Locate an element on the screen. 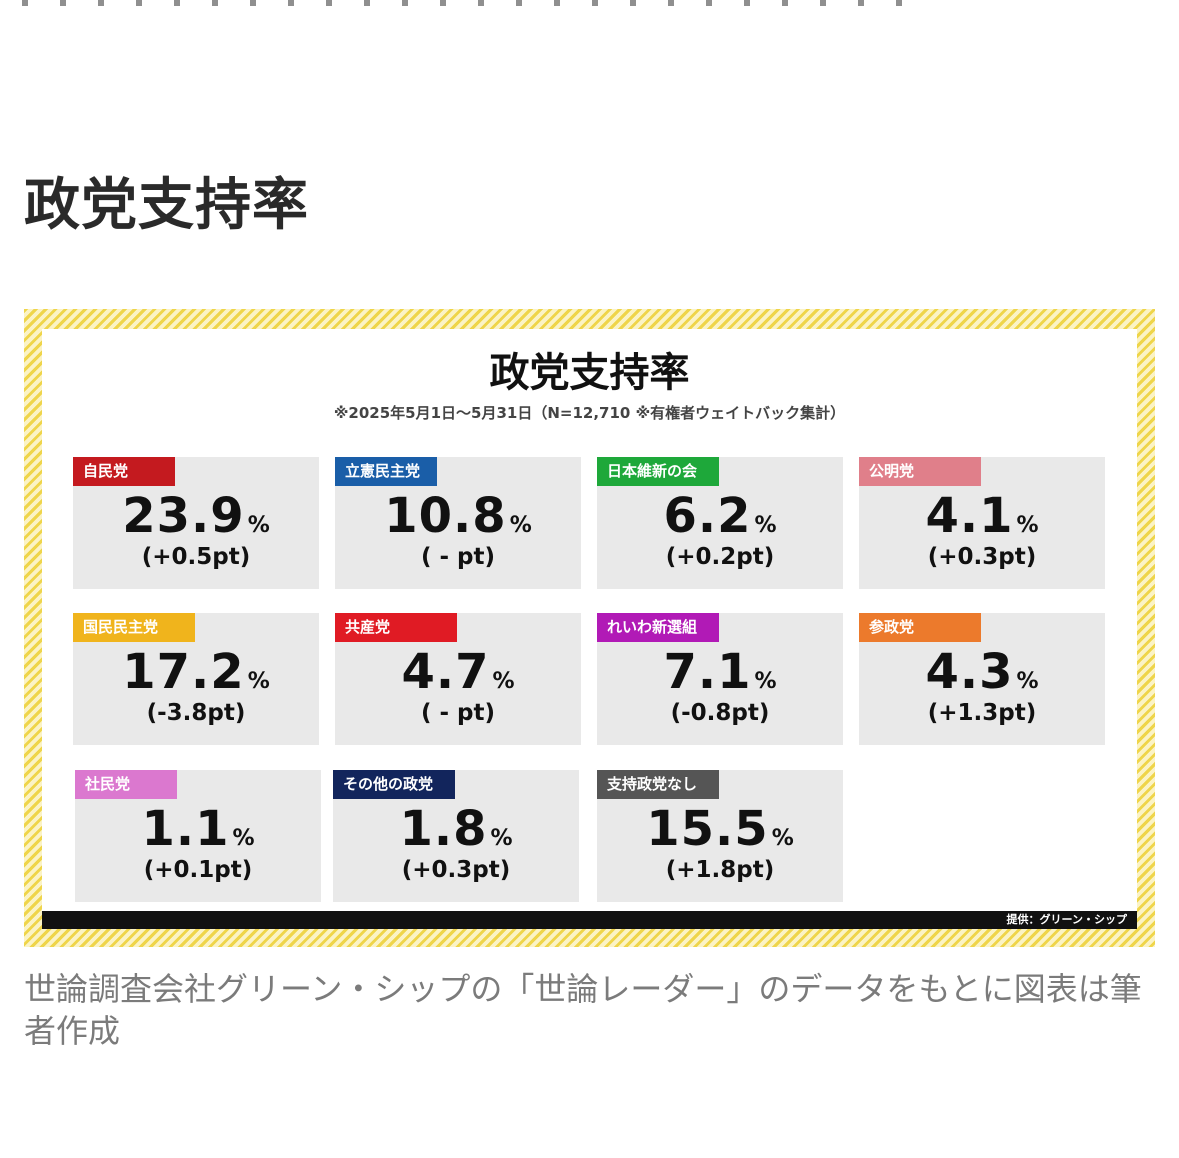 The width and height of the screenshot is (1179, 1158). party-tile-ldp: 自民党 23.9% (+0.5pt) is located at coordinates (196, 523).